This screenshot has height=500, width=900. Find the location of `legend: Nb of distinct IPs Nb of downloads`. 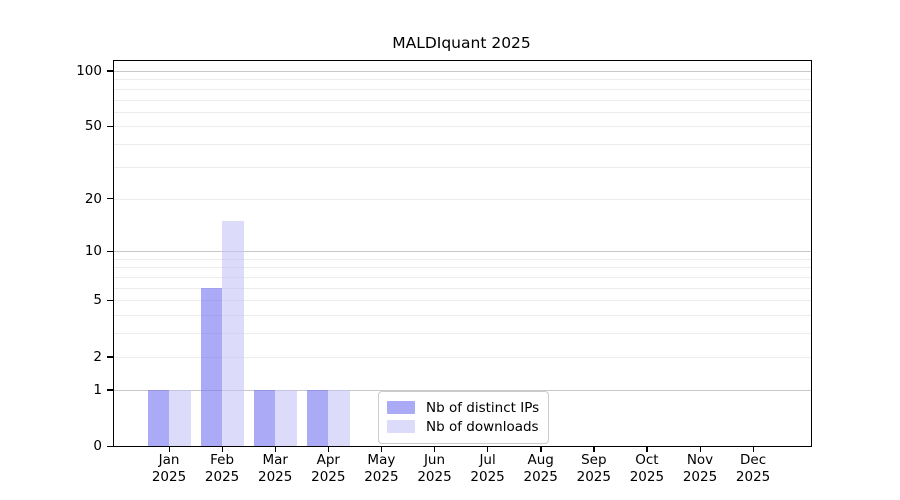

legend: Nb of distinct IPs Nb of downloads is located at coordinates (463, 417).